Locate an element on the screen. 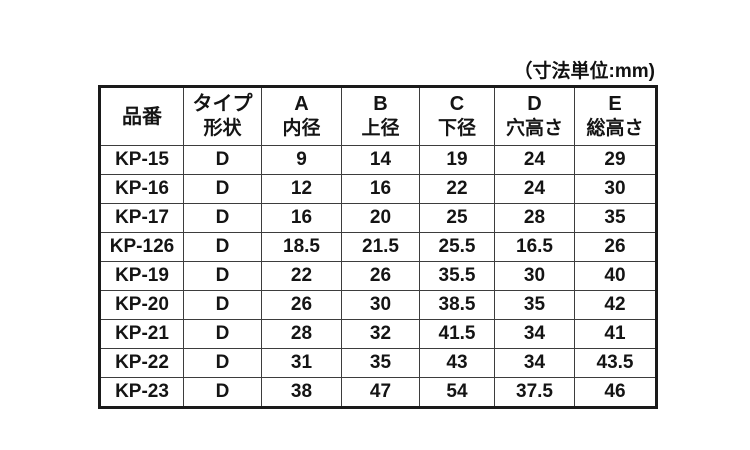 The image size is (750, 450). cell-b: 21.5 is located at coordinates (380, 247).